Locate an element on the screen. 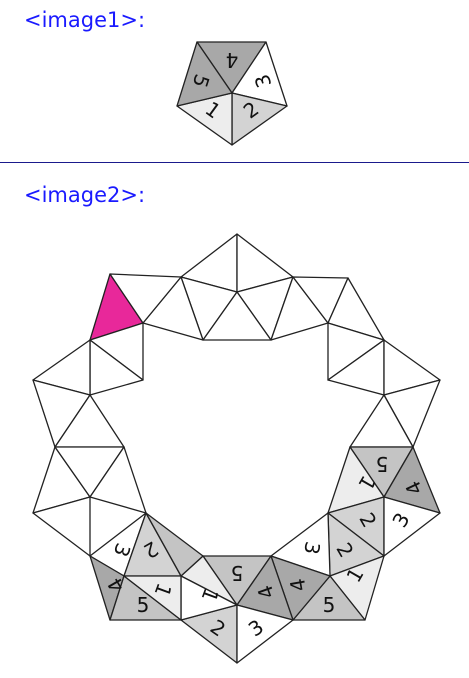  pentagon-figure: 4 3 2 1 5 is located at coordinates (232, 93).